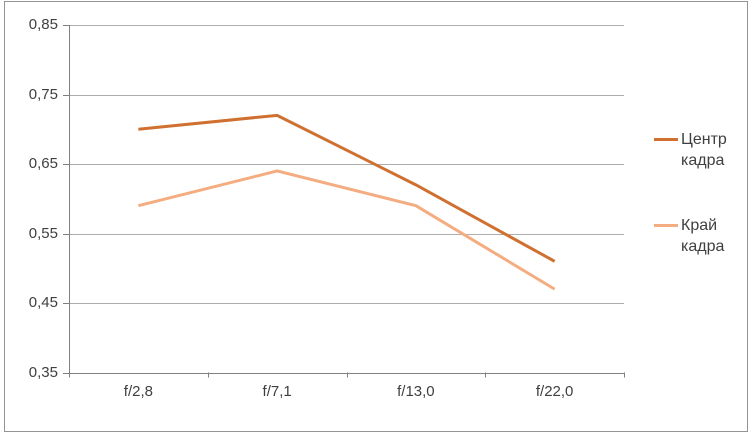  What do you see at coordinates (416, 391) in the screenshot?
I see `x-tick-label: f/13,0` at bounding box center [416, 391].